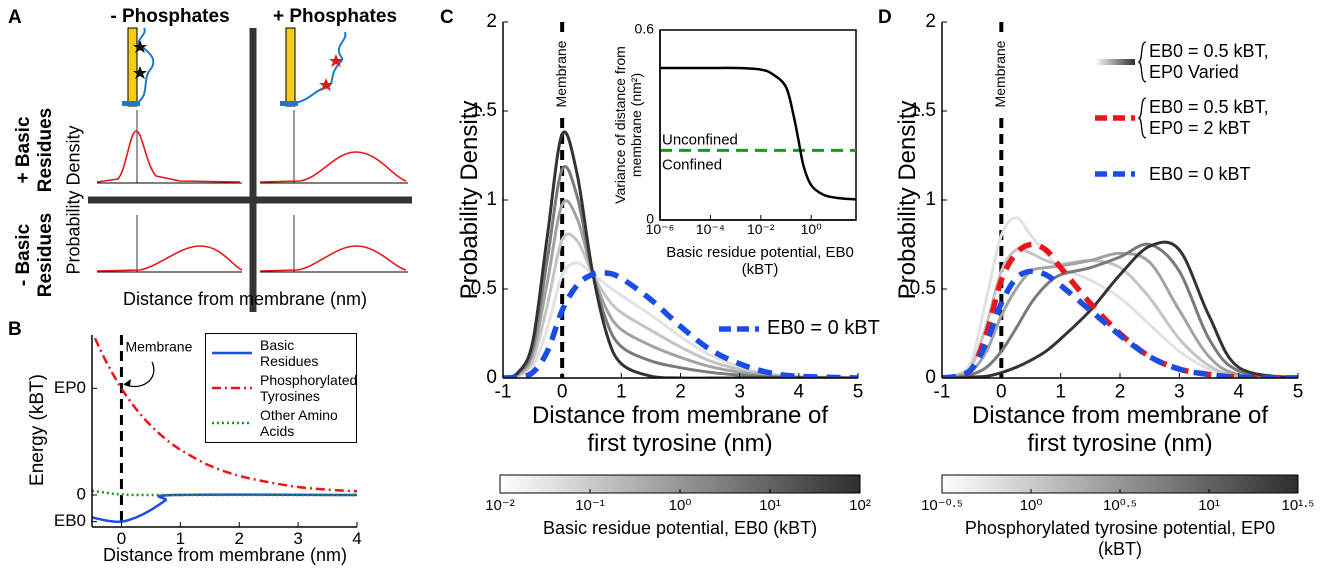  I want to click on colorbar-tick-label: 10⁻⁰·⁵, so click(942, 505).